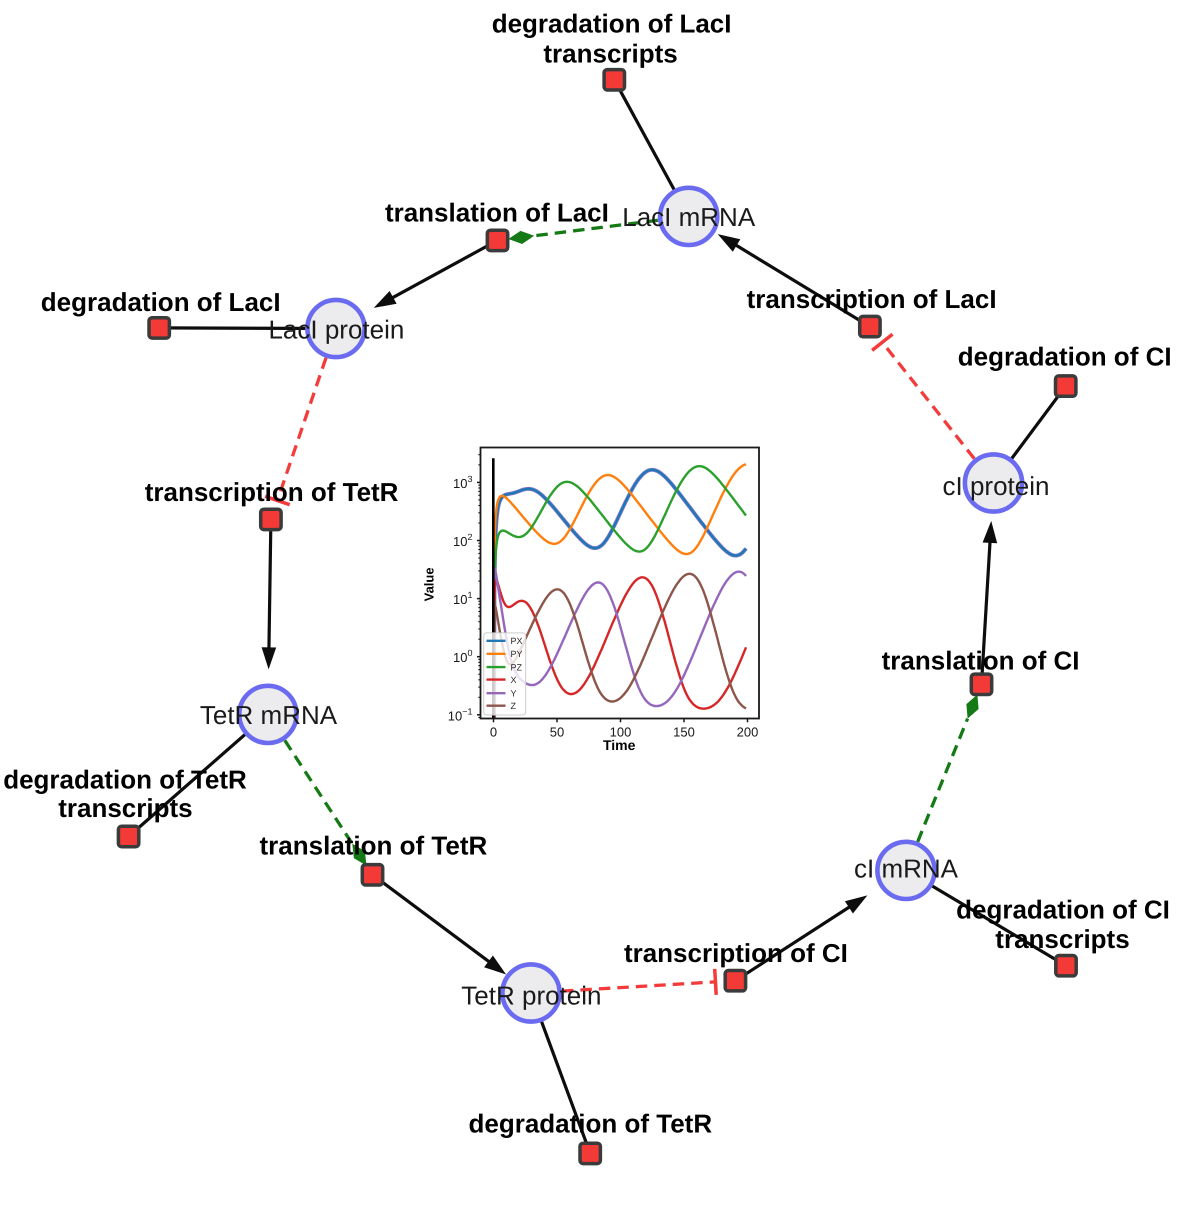 This screenshot has width=1189, height=1205. Describe the element at coordinates (981, 660) in the screenshot. I see `svg-text: translation of CI` at that location.